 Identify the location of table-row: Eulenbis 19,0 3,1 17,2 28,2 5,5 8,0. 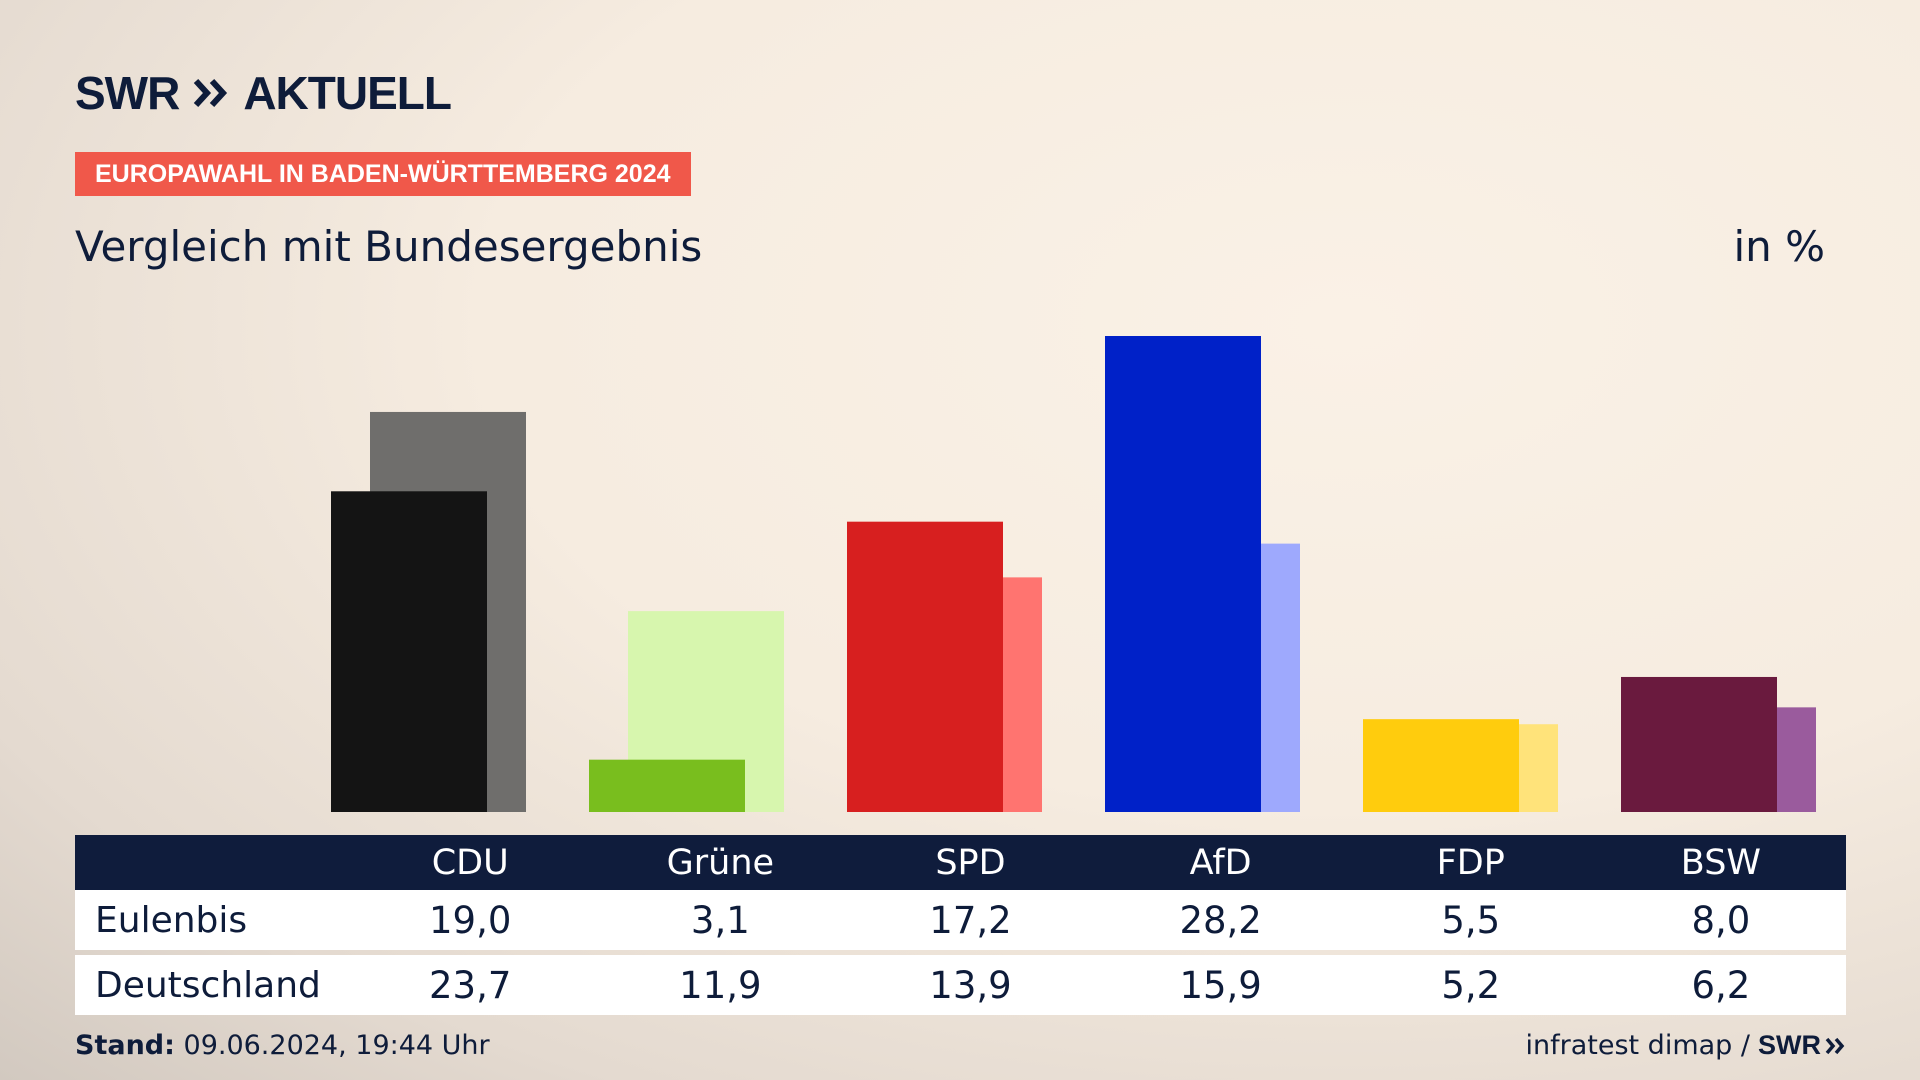
(960, 920).